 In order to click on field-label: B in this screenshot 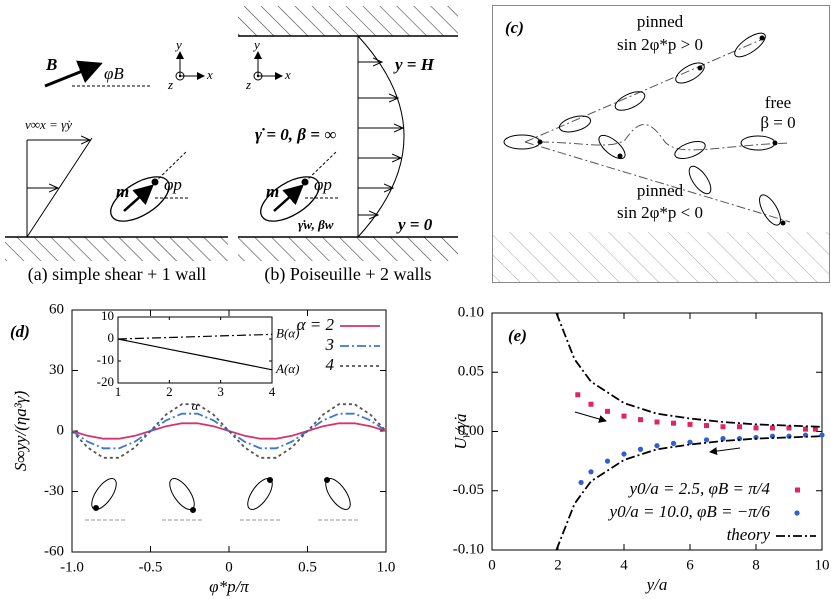, I will do `click(51, 64)`.